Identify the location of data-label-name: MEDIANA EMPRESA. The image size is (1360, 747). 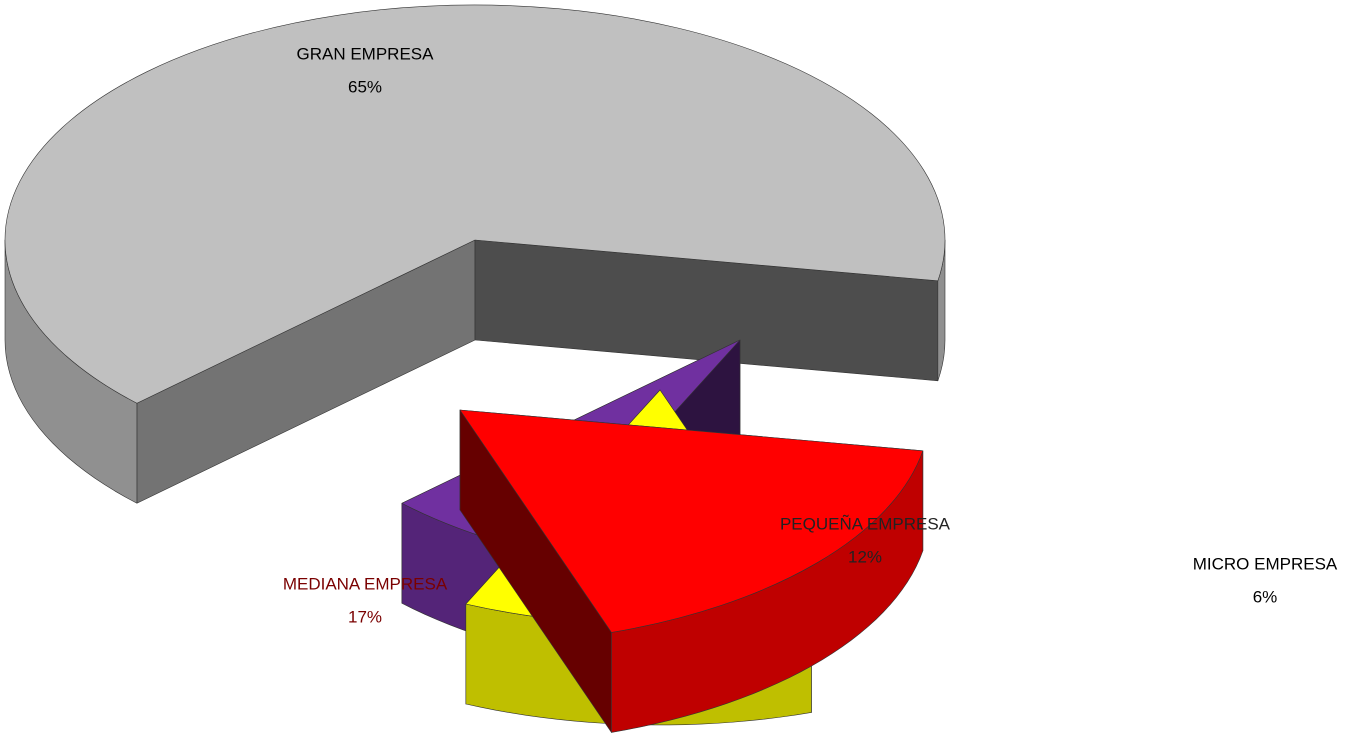
(365, 583).